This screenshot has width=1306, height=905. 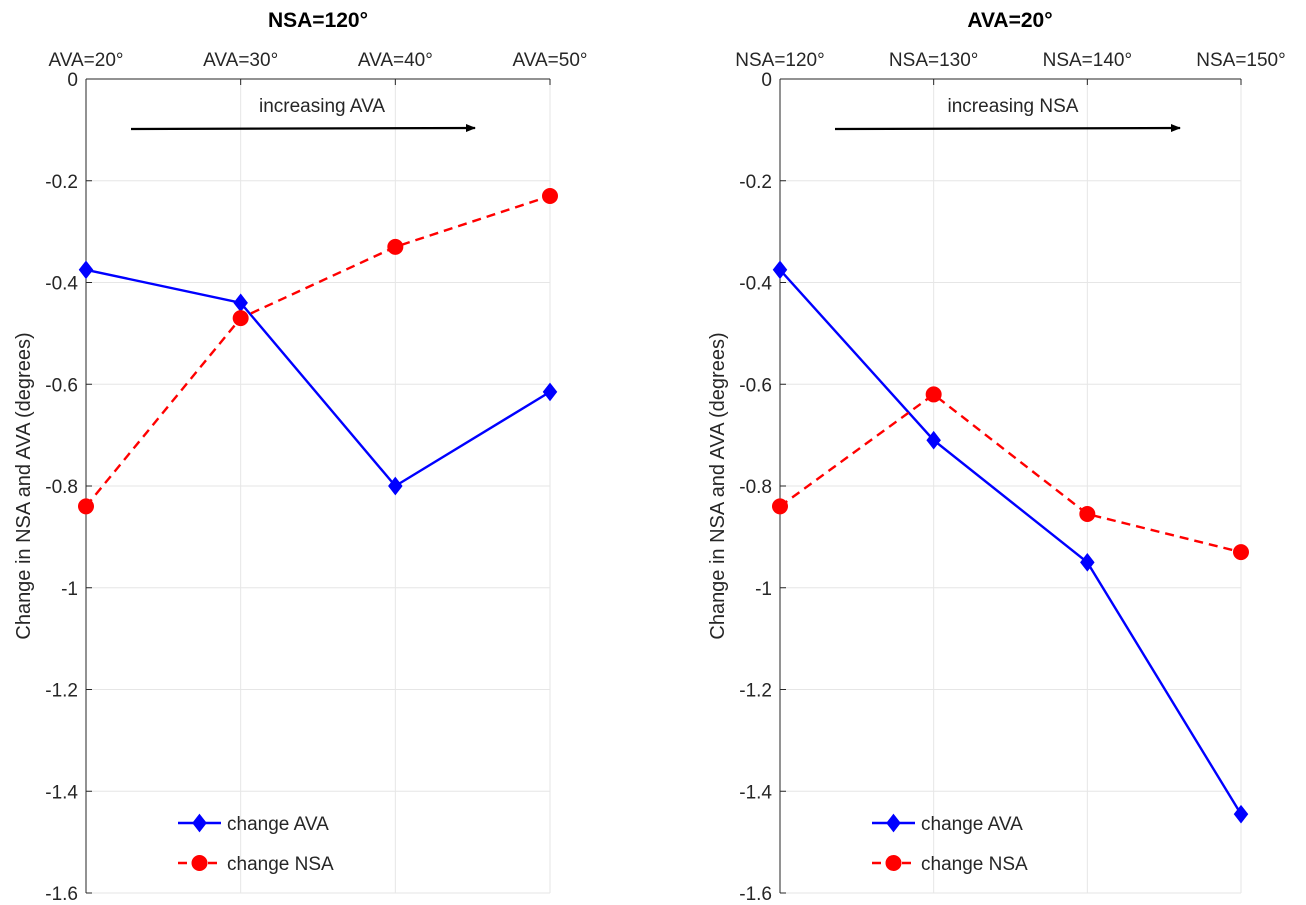 I want to click on x-tick-label: NSA=130°, so click(x=933, y=60).